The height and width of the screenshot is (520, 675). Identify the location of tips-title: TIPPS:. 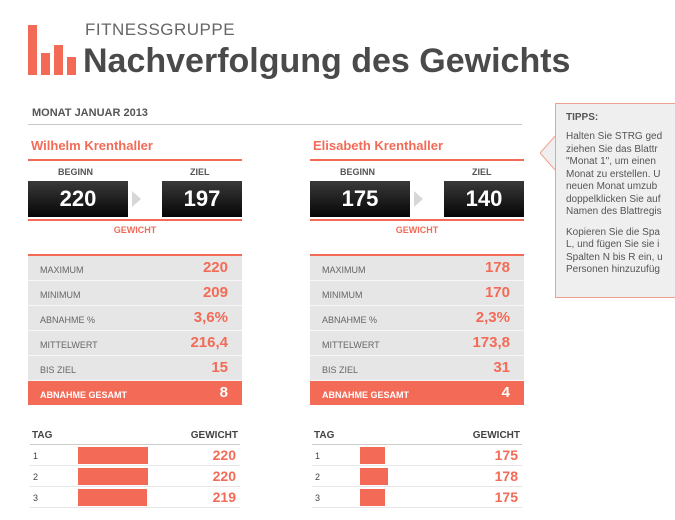
(582, 117).